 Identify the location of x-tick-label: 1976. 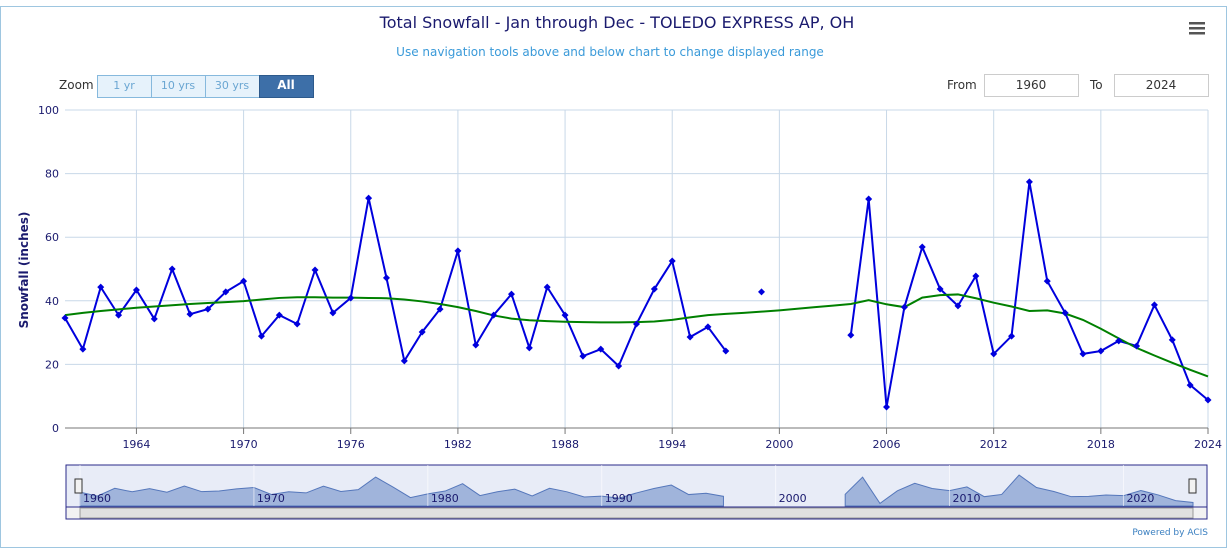
(351, 444).